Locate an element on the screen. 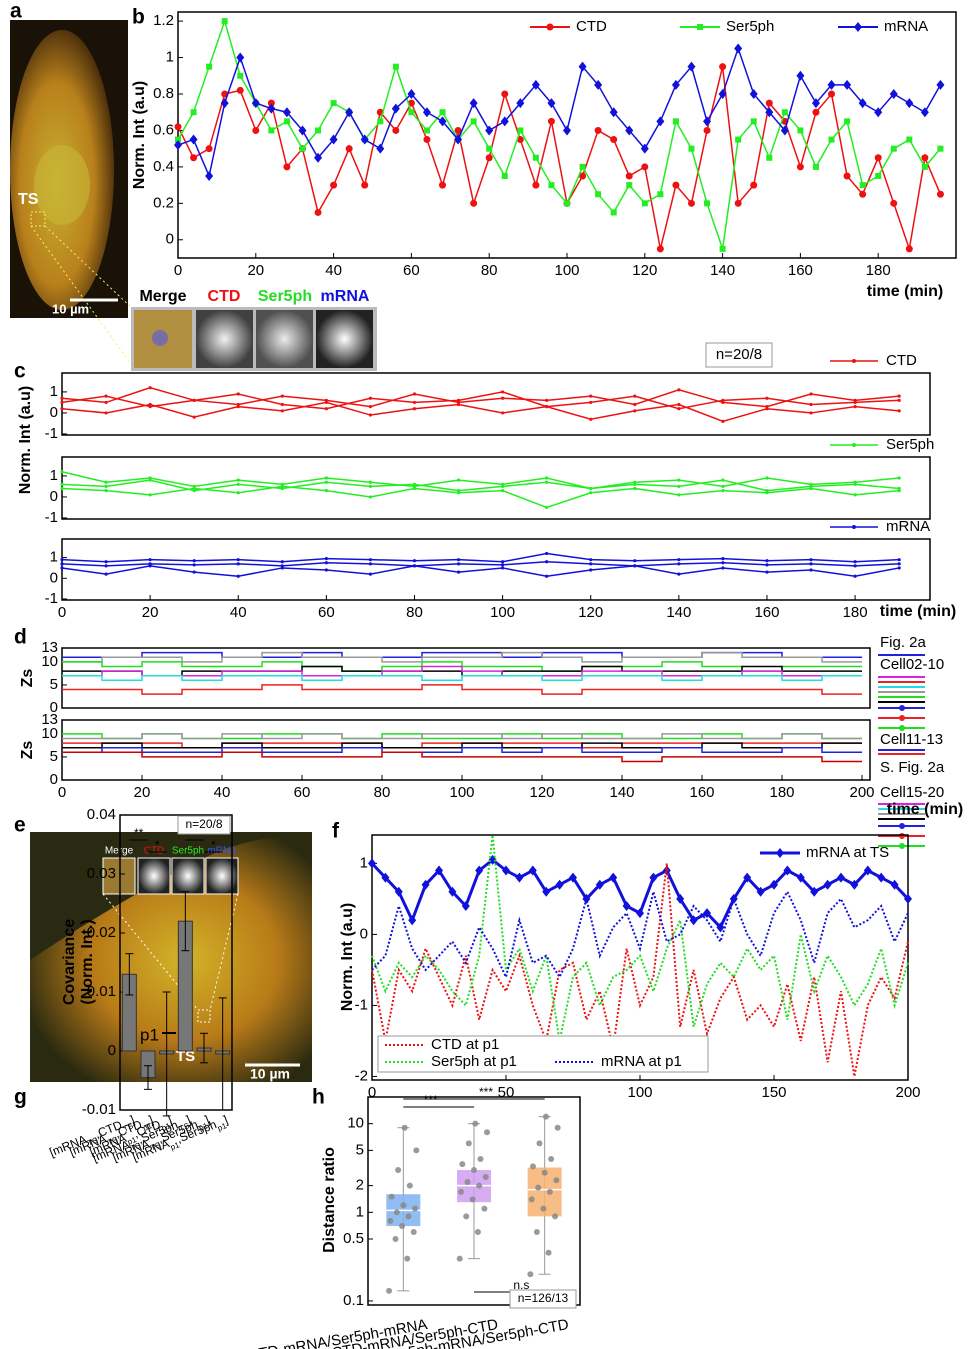  scale-bar-label: 10 µm is located at coordinates (70, 308).